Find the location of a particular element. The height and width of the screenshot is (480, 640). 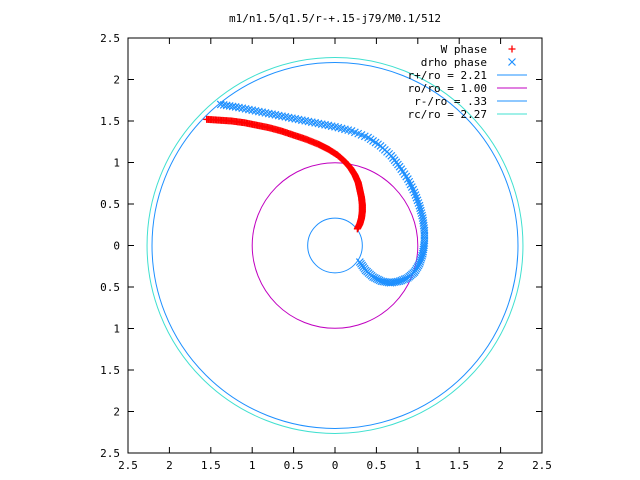

data-markers is located at coordinates (316, 193).